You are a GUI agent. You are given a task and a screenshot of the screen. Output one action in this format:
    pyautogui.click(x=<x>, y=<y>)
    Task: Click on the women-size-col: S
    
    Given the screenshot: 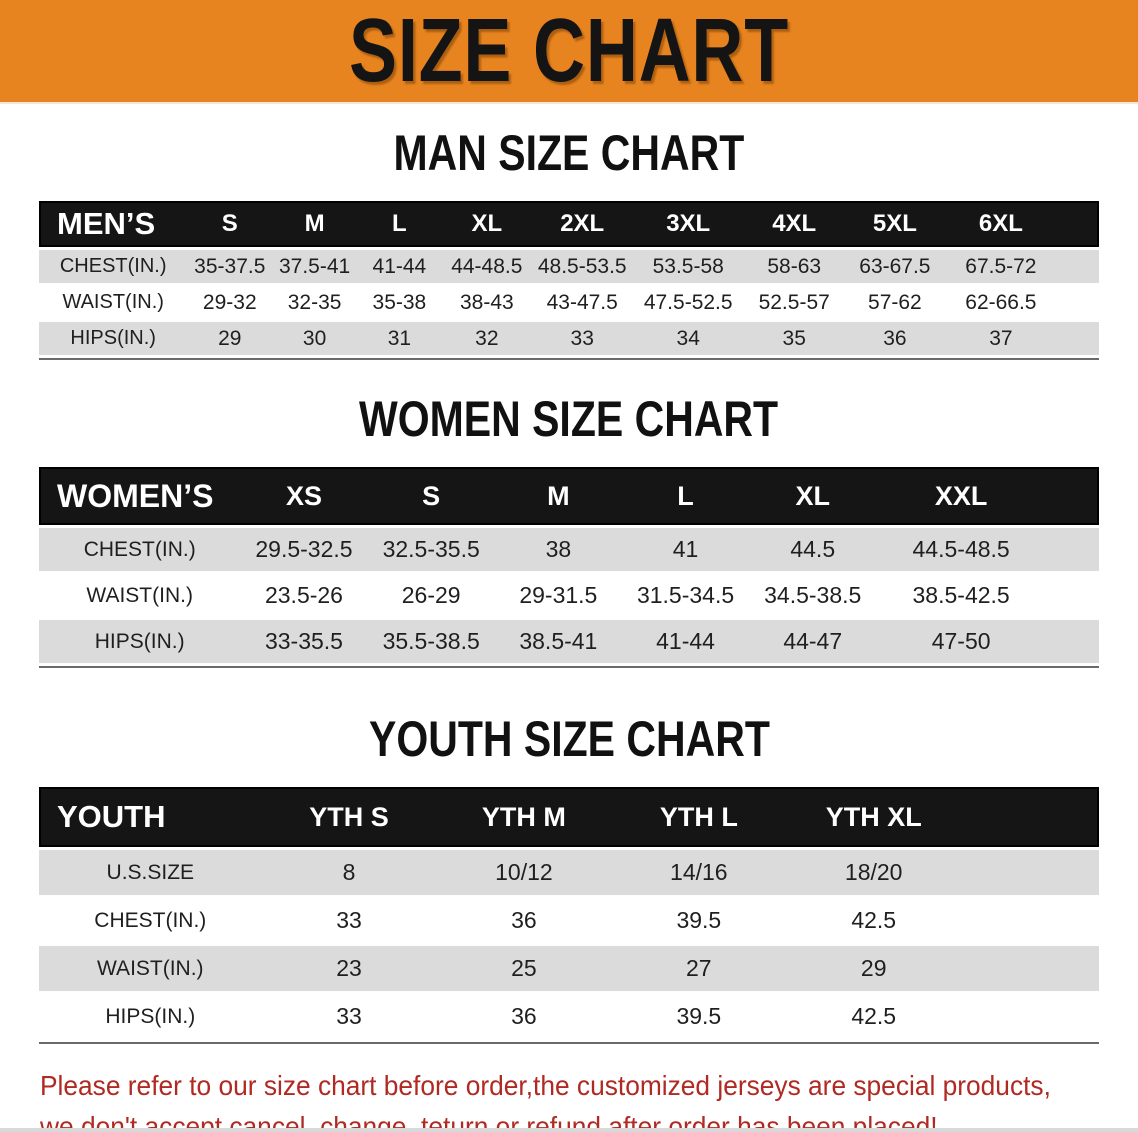 What is the action you would take?
    pyautogui.click(x=431, y=496)
    